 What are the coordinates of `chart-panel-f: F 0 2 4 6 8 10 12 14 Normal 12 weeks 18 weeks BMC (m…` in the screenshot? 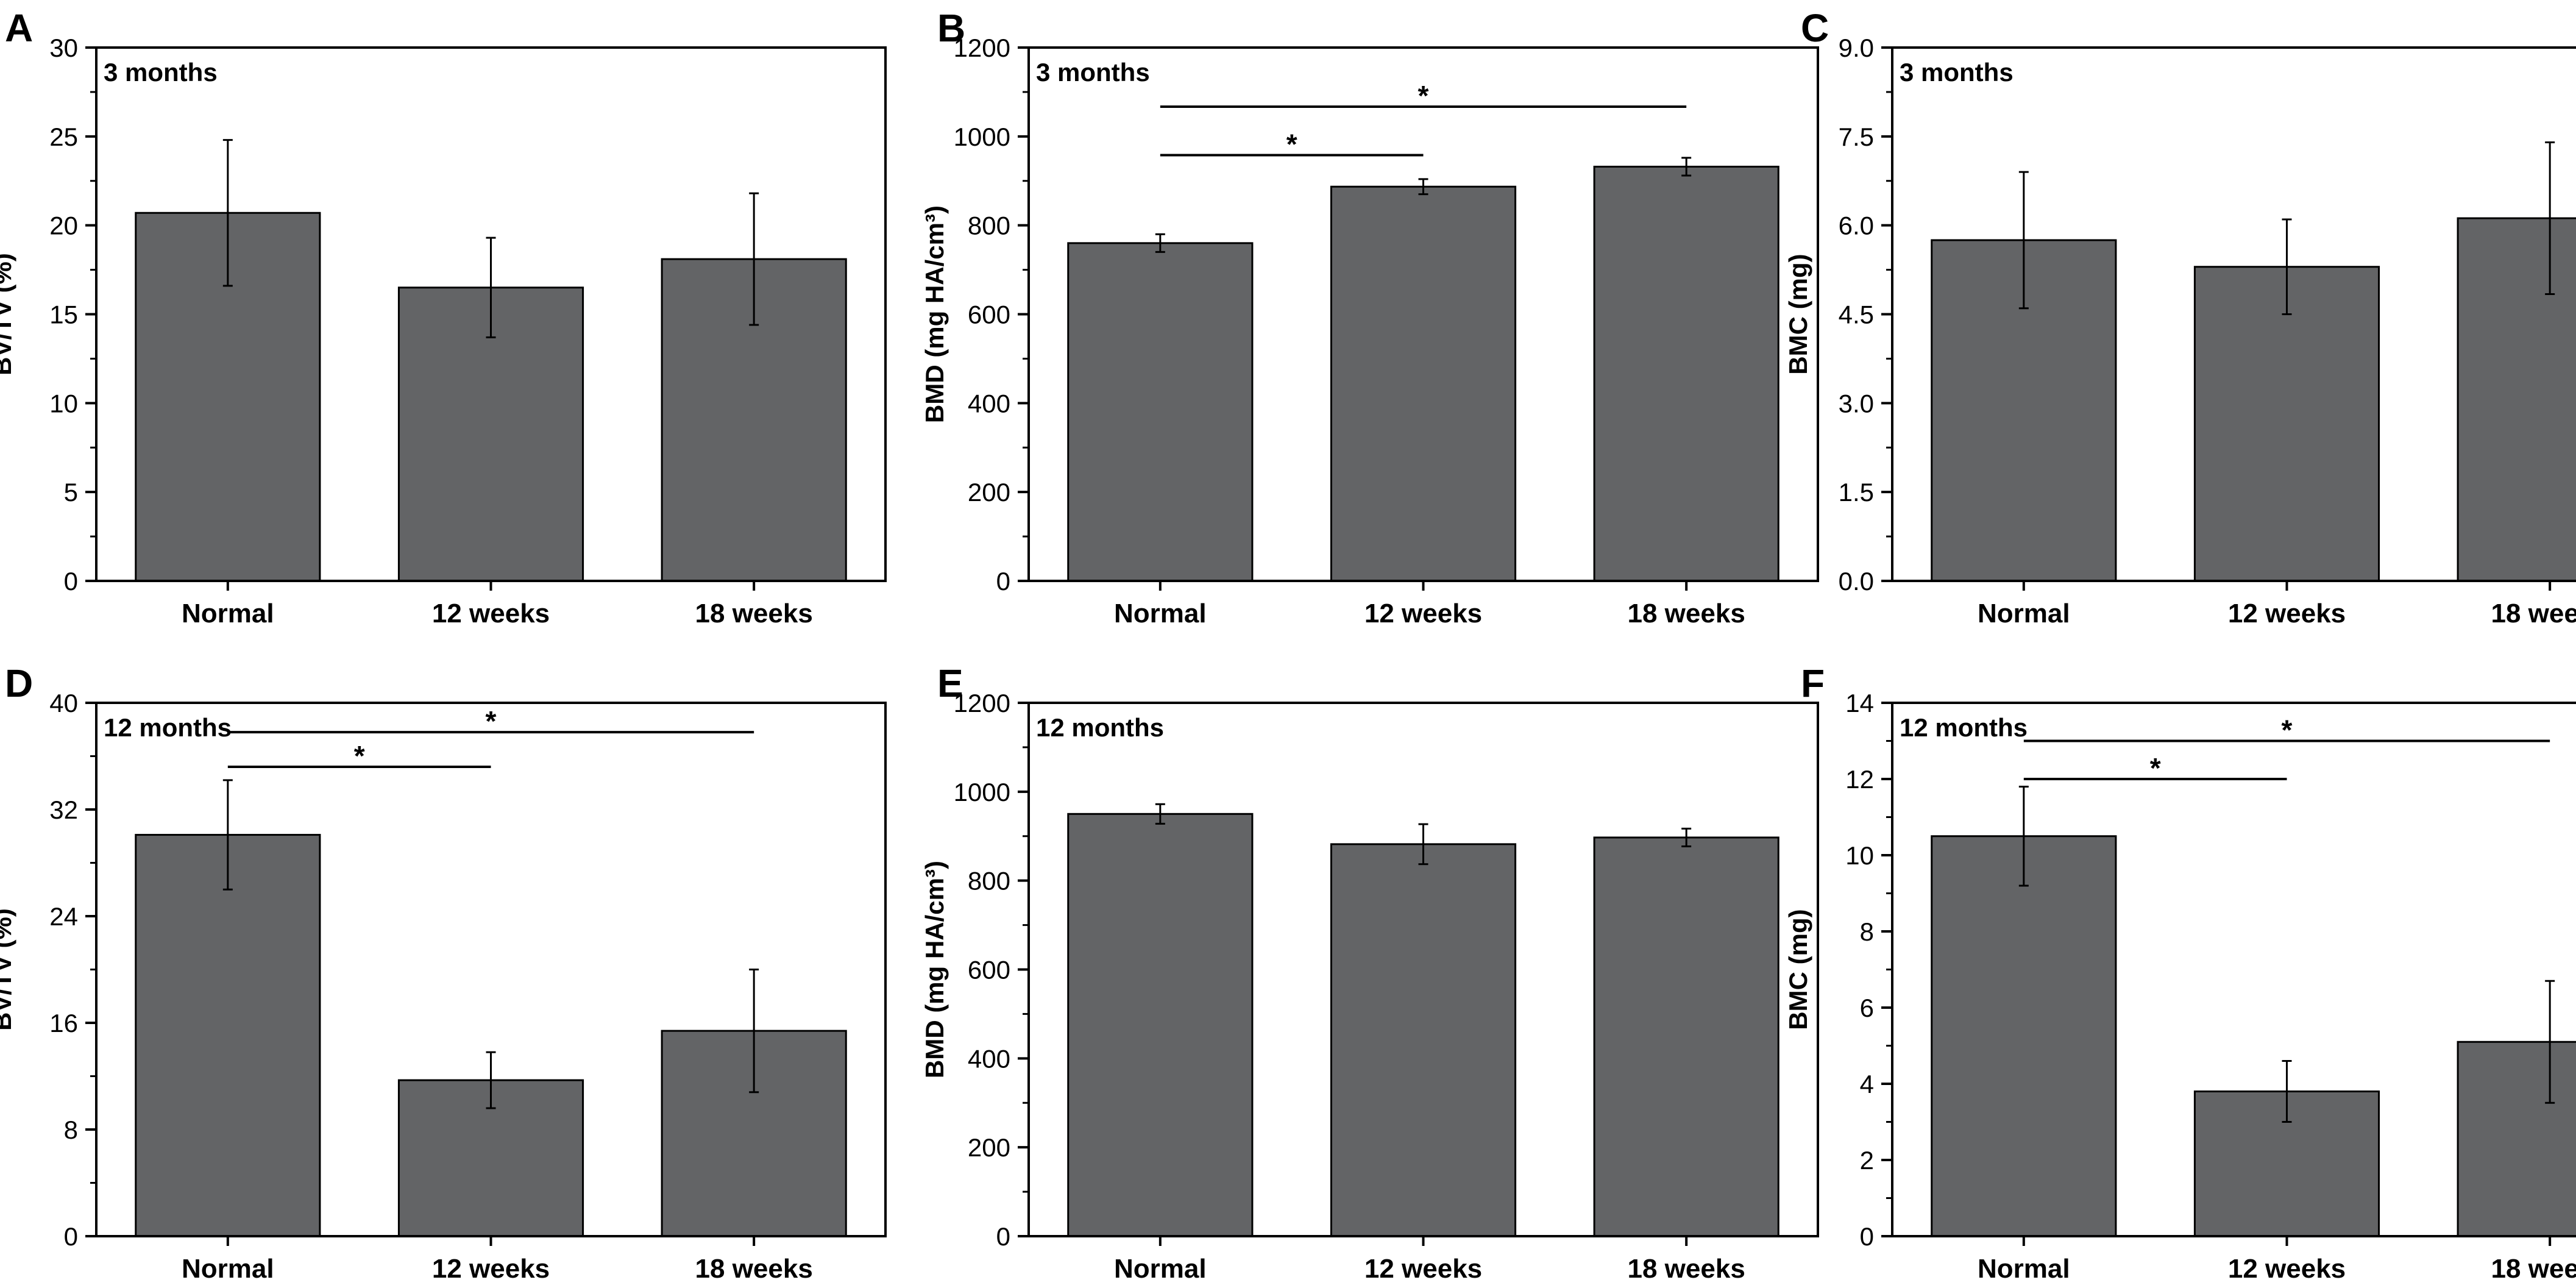 It's located at (2180, 972).